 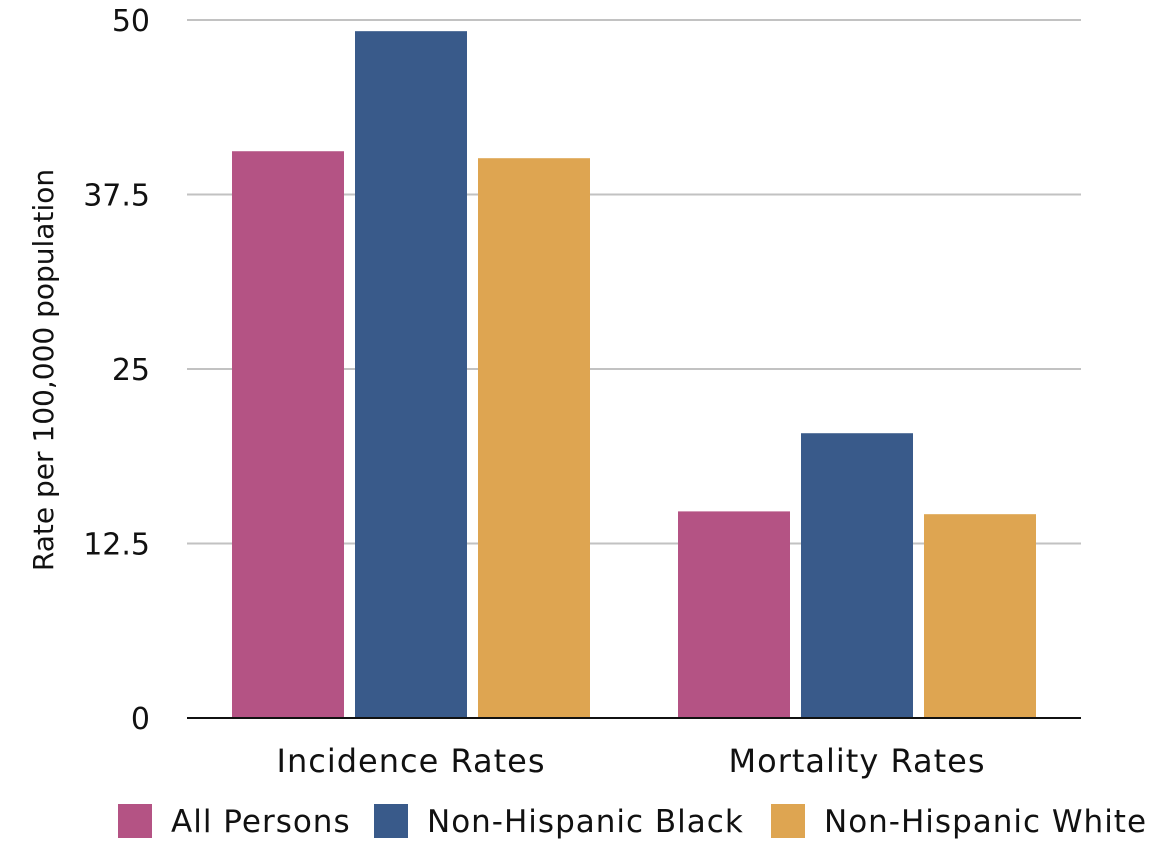 I want to click on legend-label: All Persons, so click(x=261, y=822).